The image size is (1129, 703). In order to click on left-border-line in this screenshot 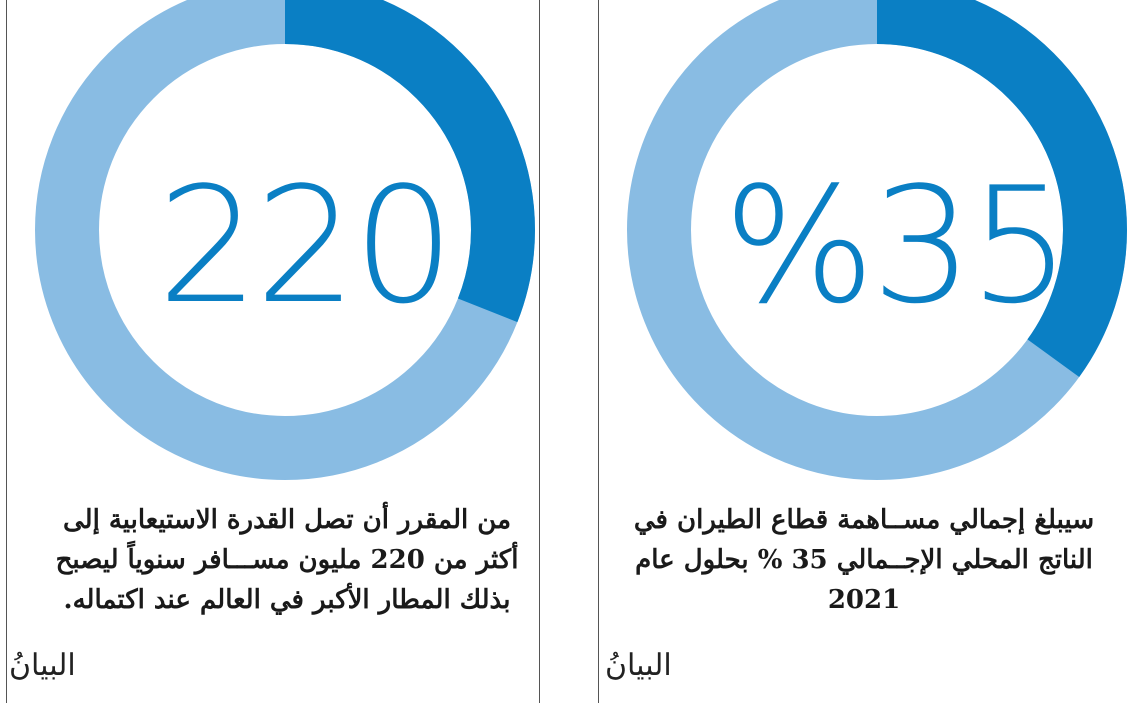, I will do `click(6, 351)`.